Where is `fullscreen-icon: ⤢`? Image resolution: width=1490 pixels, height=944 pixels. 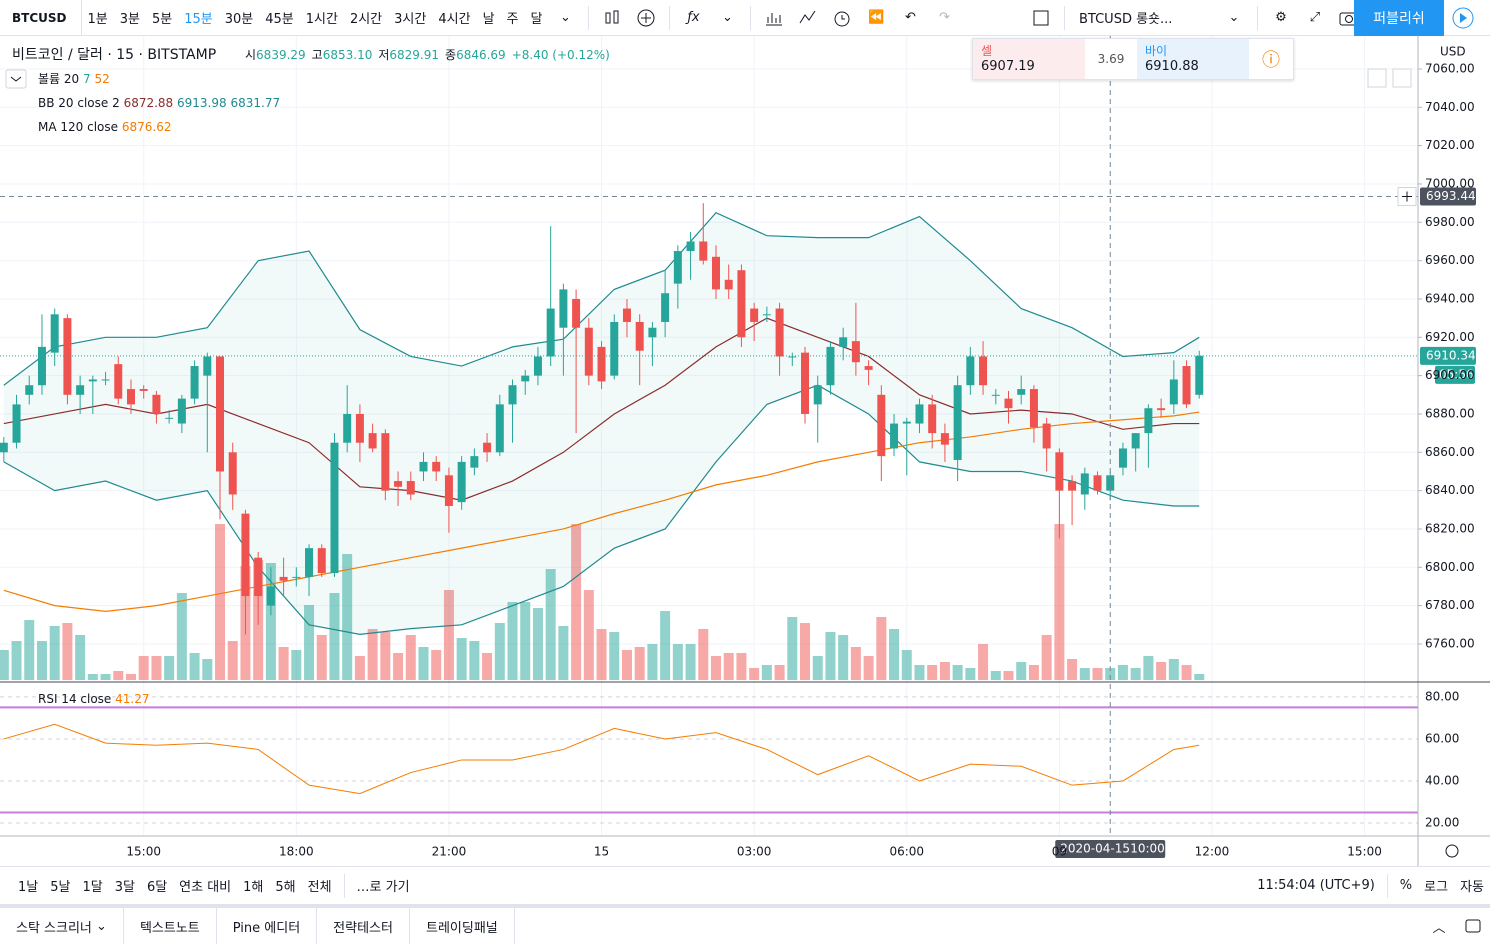
fullscreen-icon: ⤢ is located at coordinates (1315, 17).